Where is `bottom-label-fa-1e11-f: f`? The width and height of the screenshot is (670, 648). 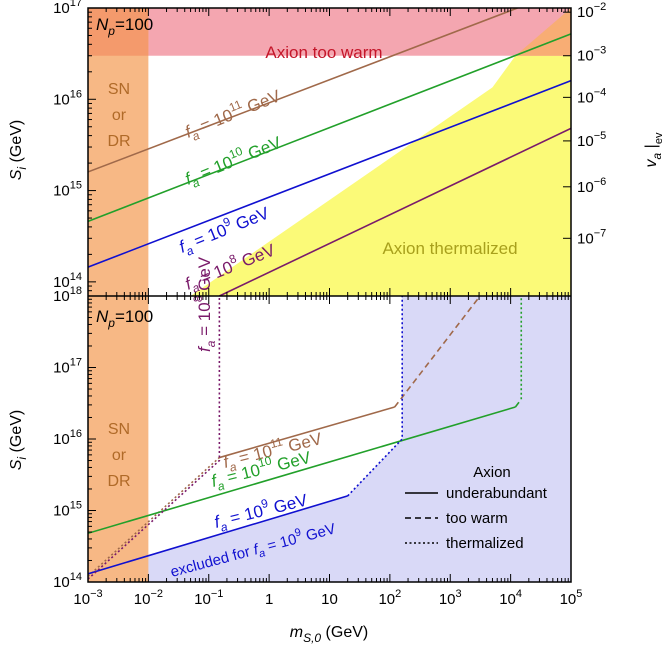 bottom-label-fa-1e11-f: f is located at coordinates (226, 462).